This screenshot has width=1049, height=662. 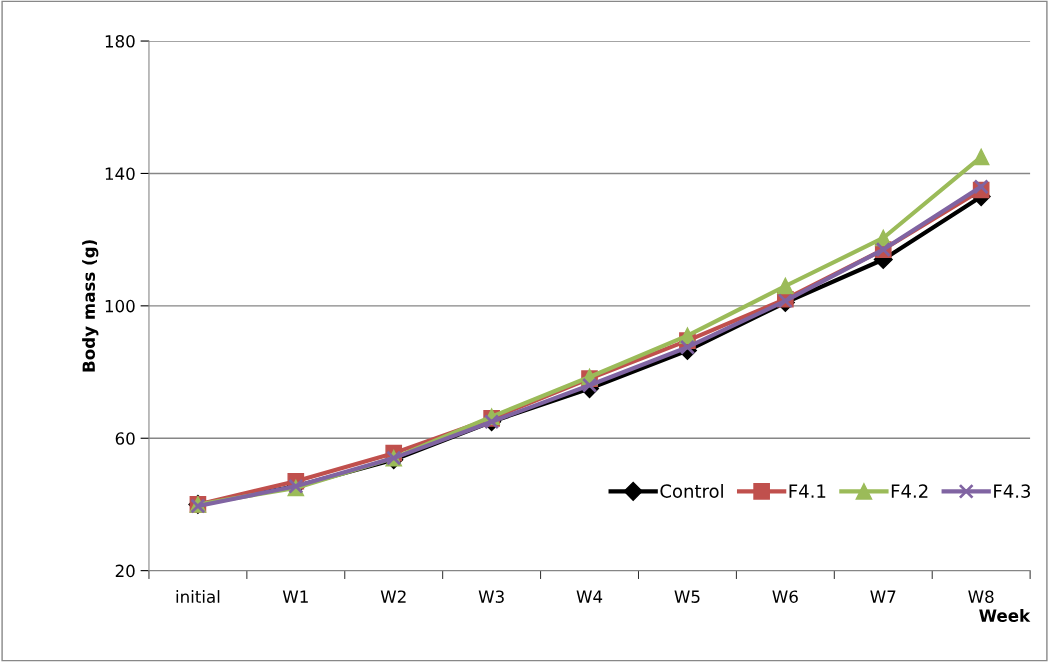 What do you see at coordinates (883, 596) in the screenshot?
I see `x-tick-label: W7` at bounding box center [883, 596].